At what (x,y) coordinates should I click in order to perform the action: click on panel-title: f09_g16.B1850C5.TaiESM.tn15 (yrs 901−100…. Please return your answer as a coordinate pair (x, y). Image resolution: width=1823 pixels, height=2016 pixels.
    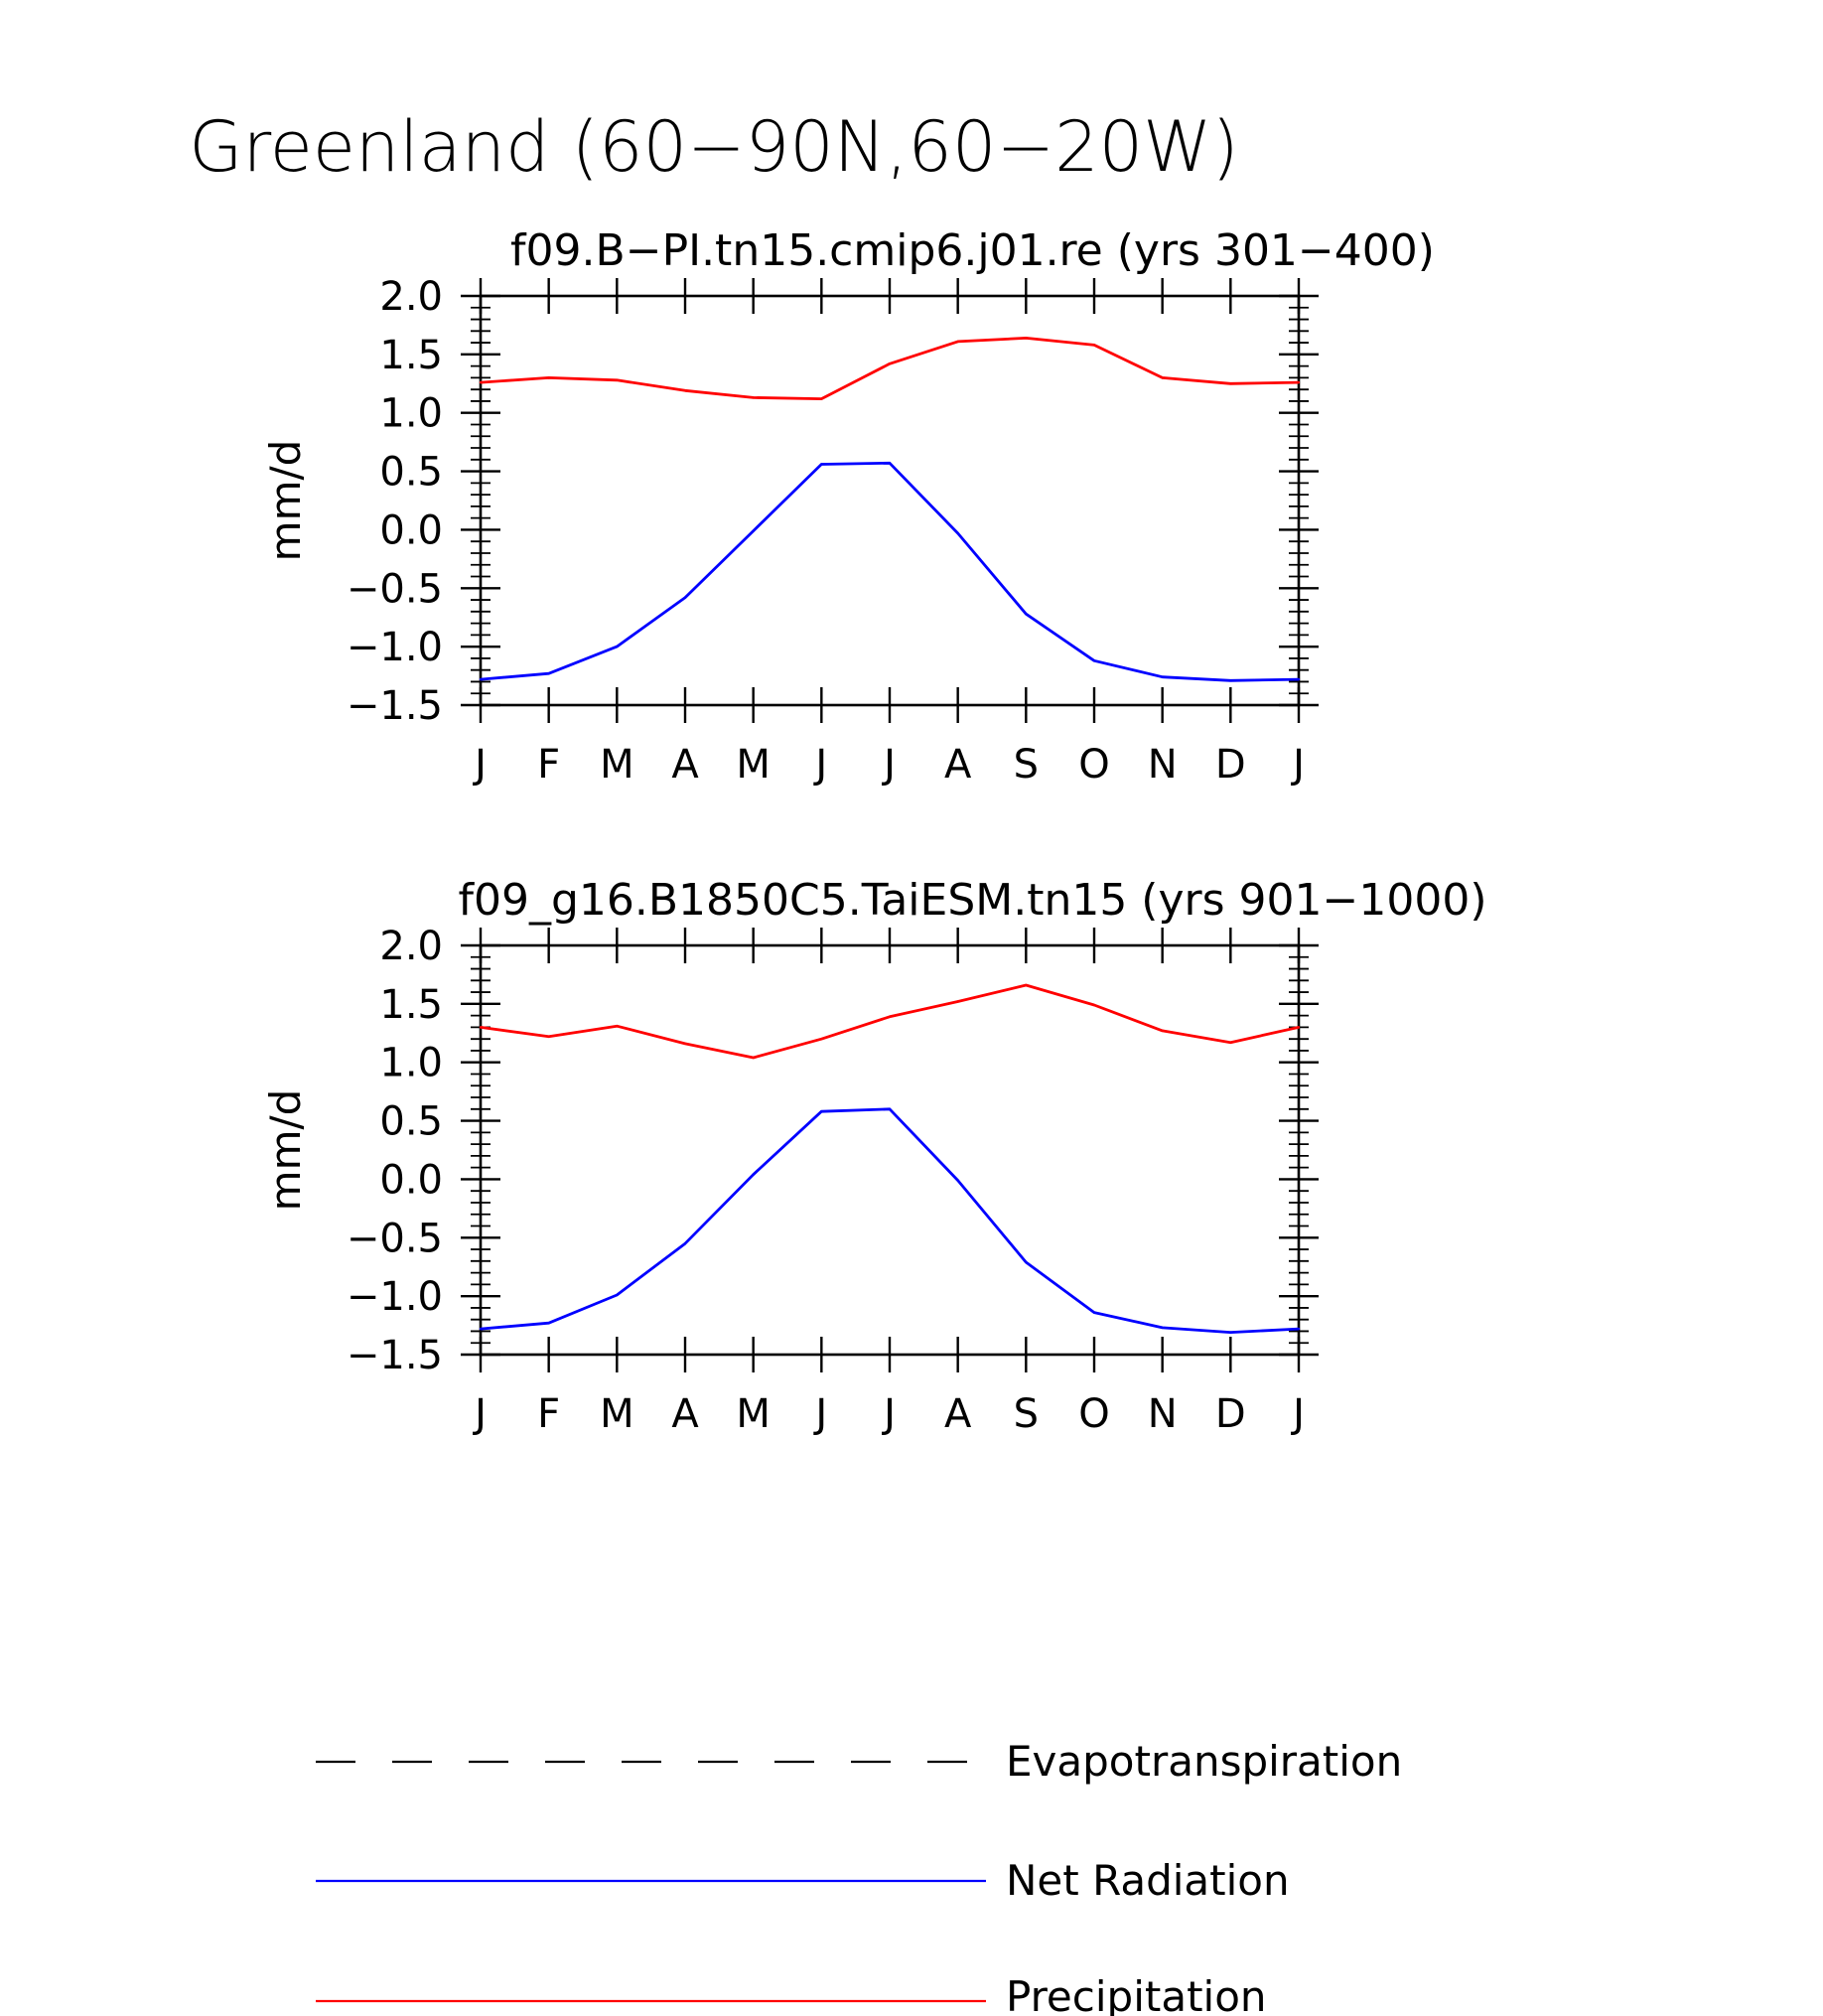
    Looking at the image, I should click on (972, 900).